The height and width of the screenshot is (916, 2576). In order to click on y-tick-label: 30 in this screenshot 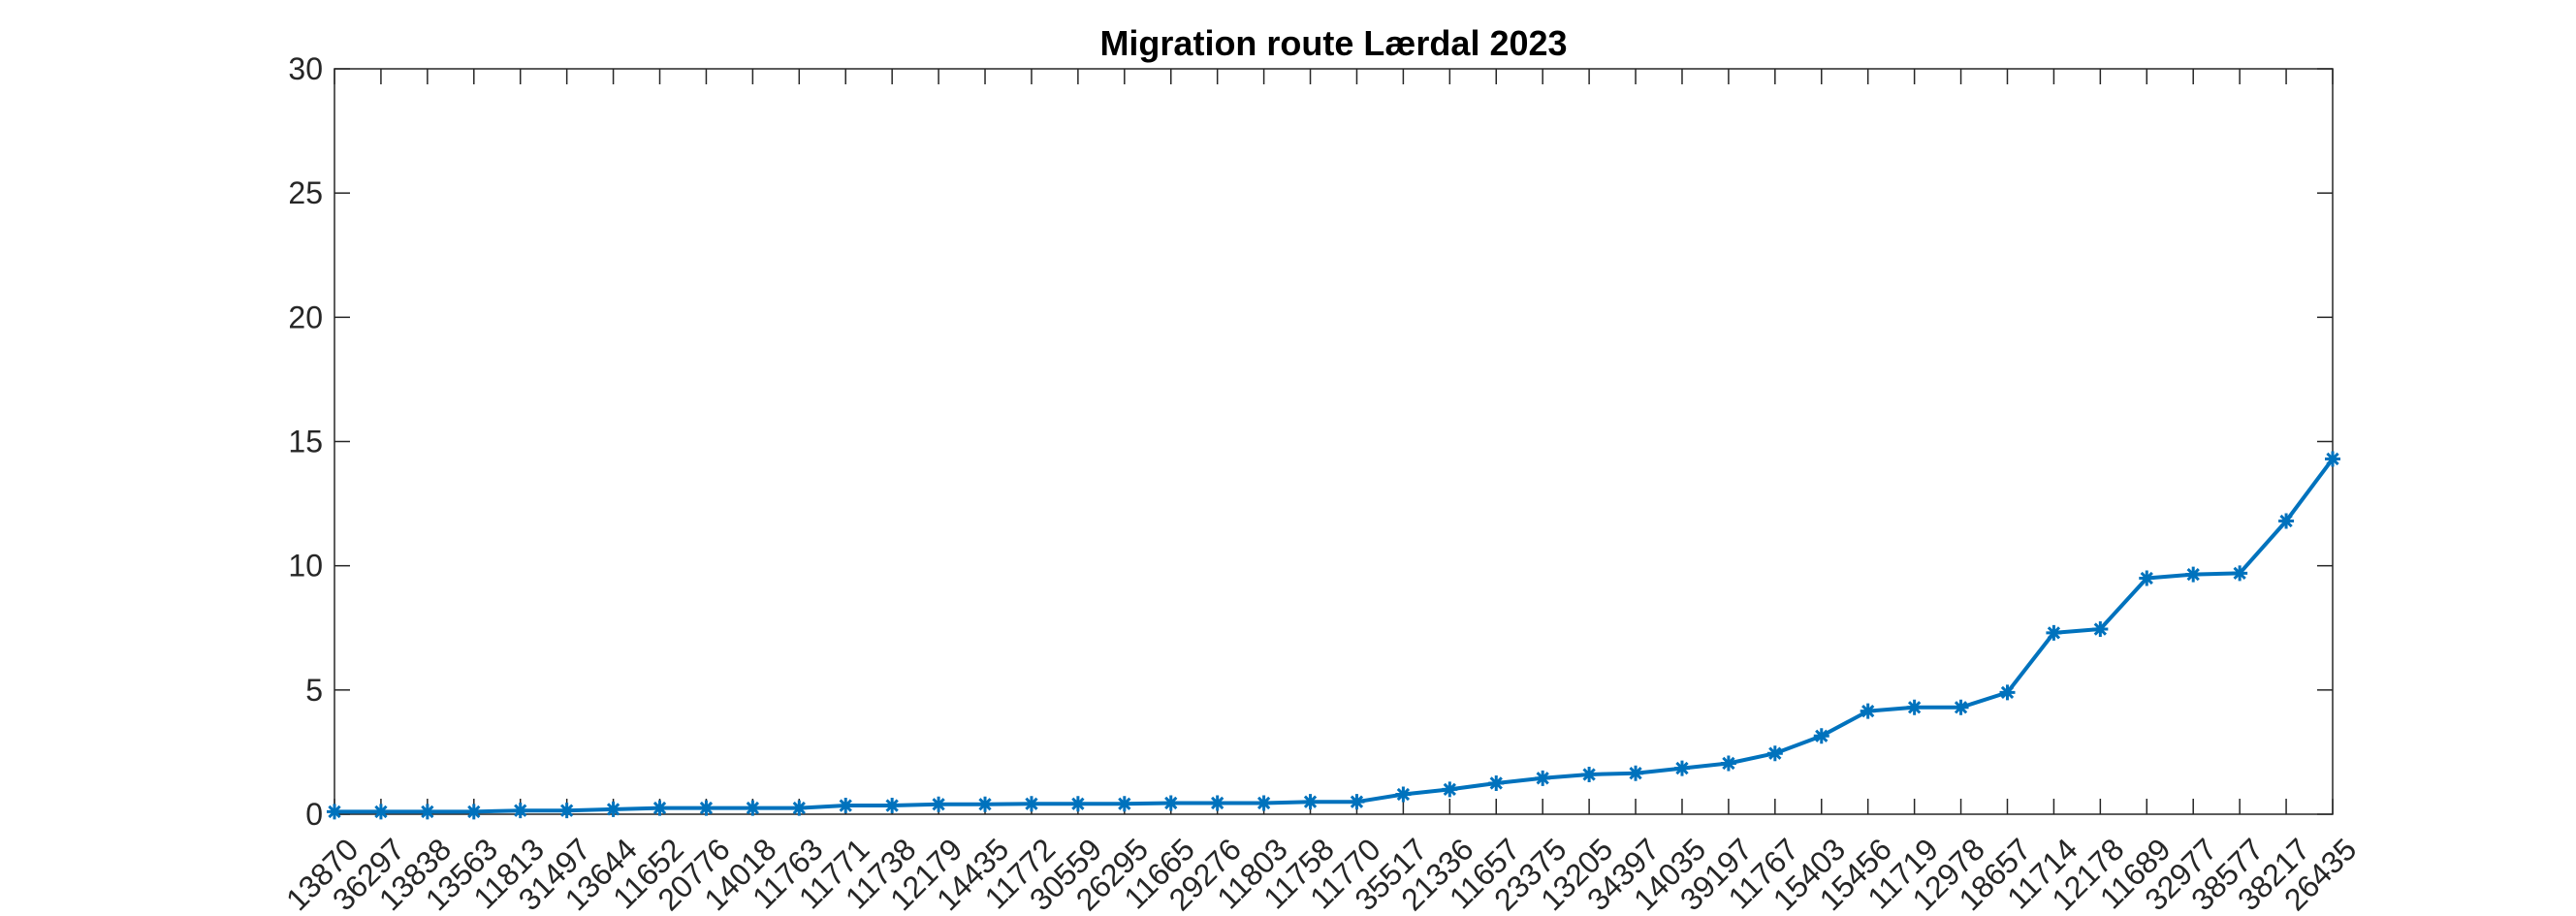, I will do `click(305, 68)`.